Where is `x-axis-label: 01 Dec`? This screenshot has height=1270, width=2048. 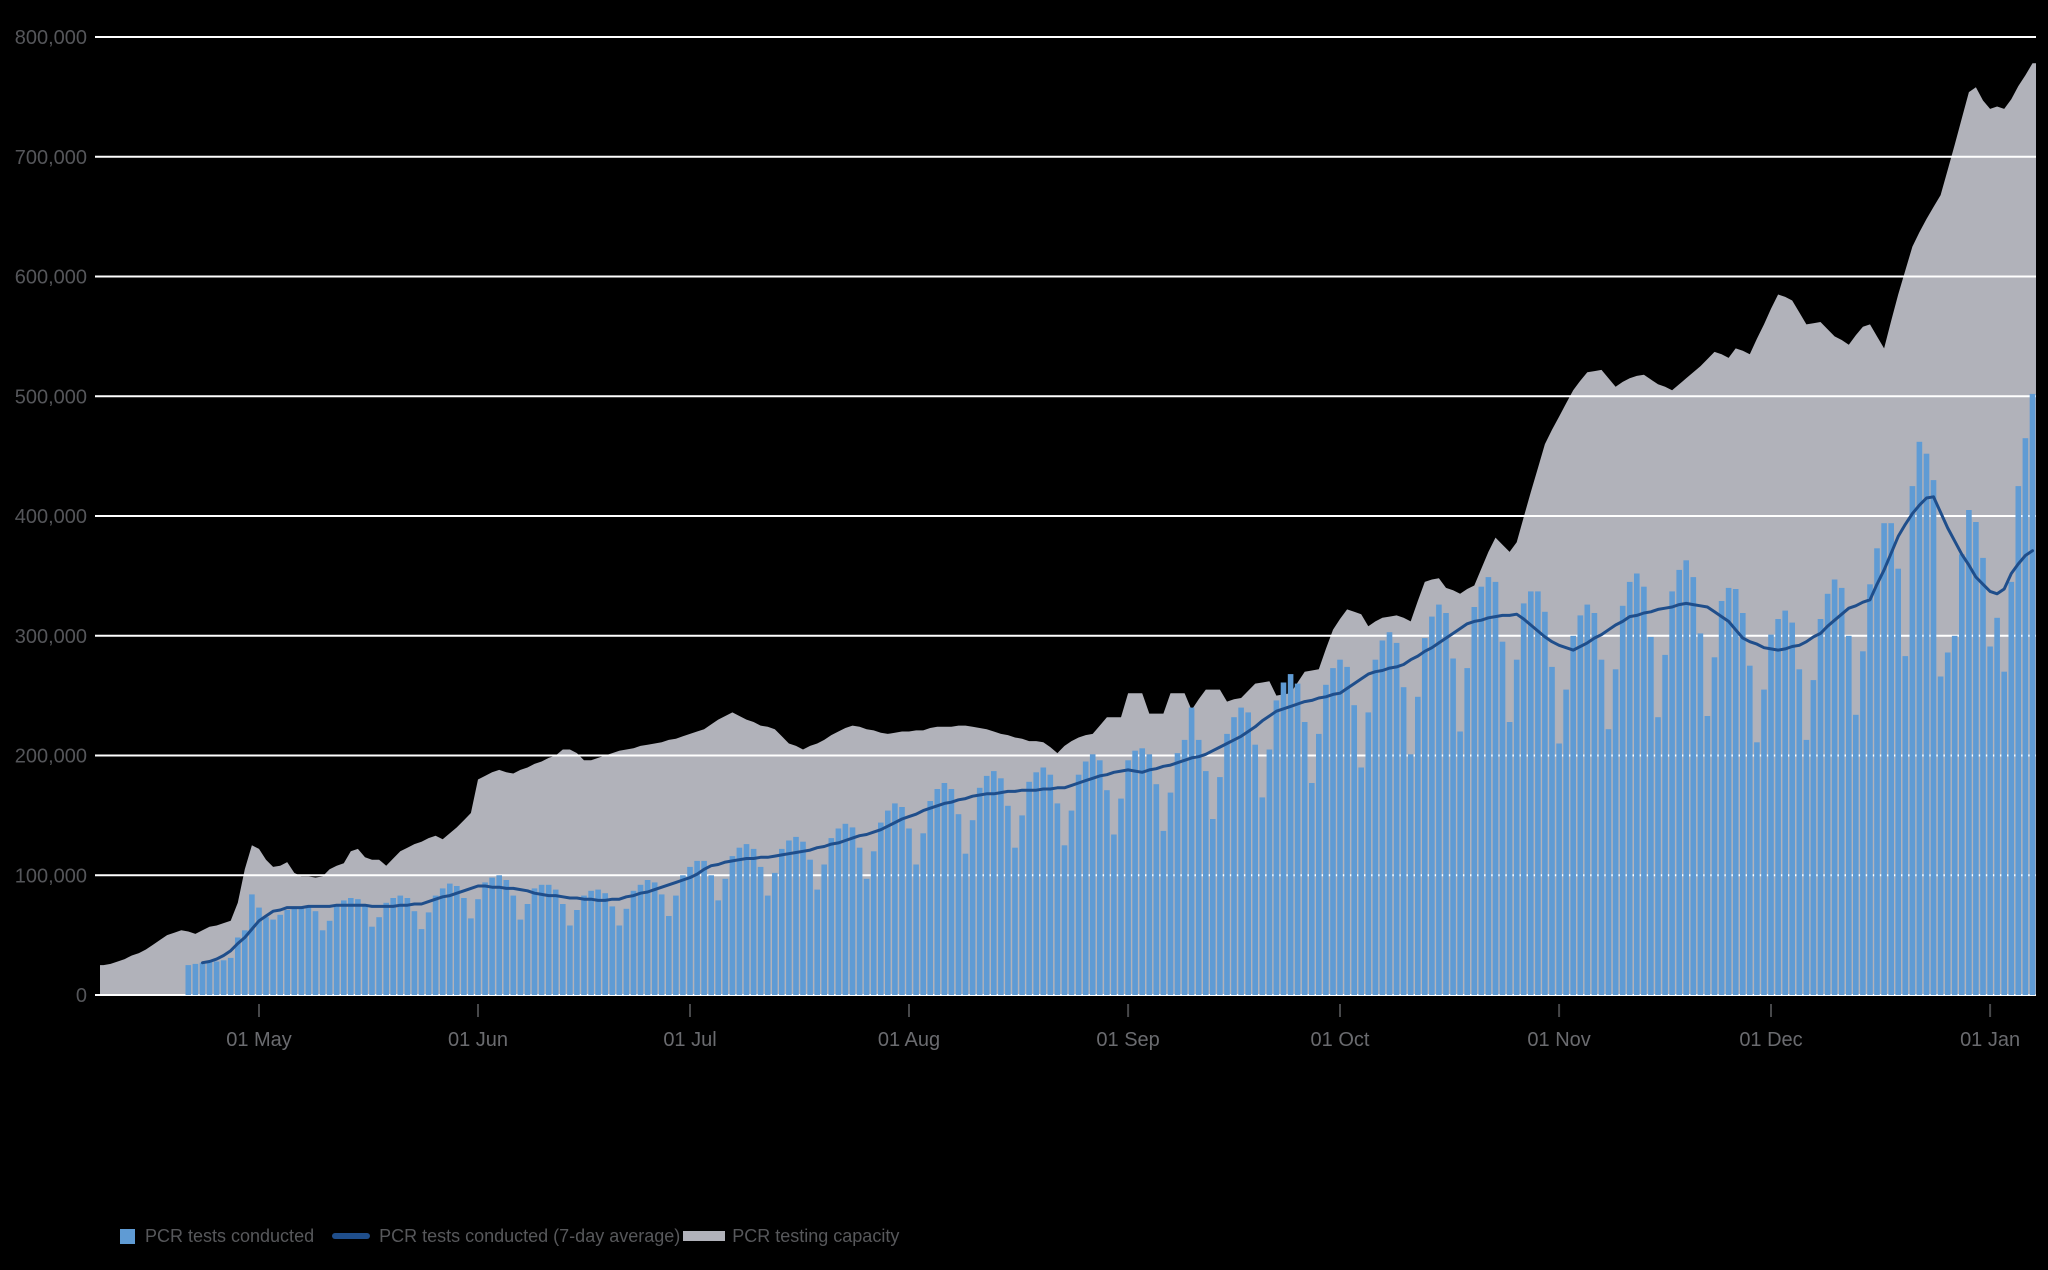 x-axis-label: 01 Dec is located at coordinates (1770, 1040).